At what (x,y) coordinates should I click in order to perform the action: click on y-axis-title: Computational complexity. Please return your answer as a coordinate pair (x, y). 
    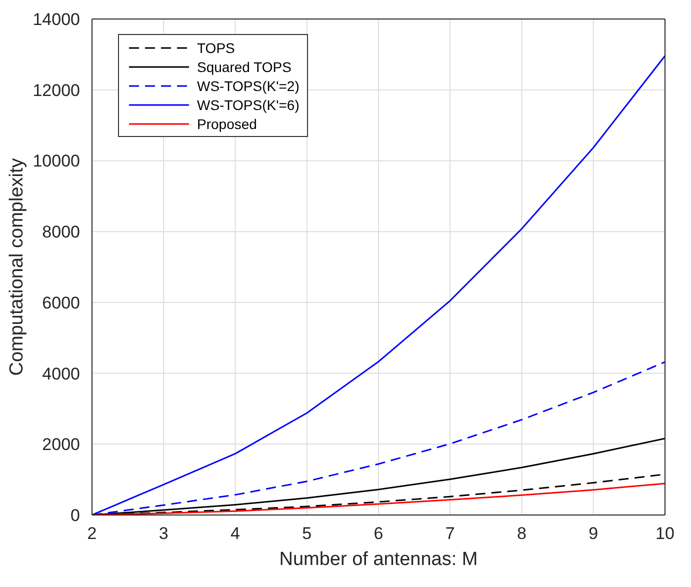
    Looking at the image, I should click on (17, 267).